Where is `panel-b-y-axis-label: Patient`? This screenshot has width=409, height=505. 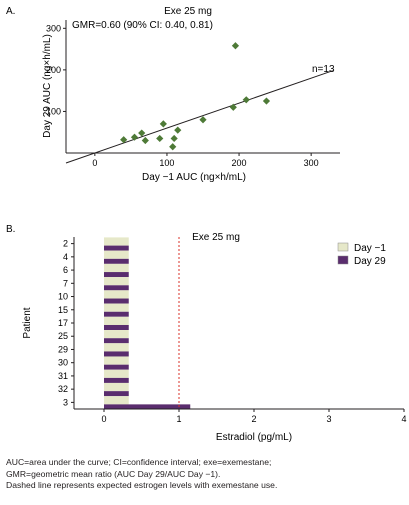
panel-b-y-axis-label: Patient is located at coordinates (27, 322).